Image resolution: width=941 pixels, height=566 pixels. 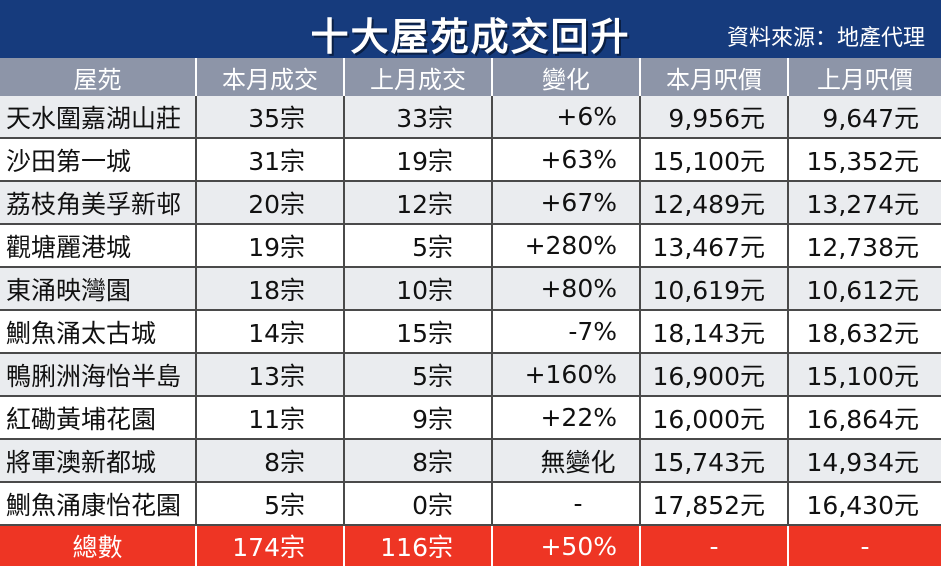 What do you see at coordinates (864, 160) in the screenshot?
I see `price-last-month: 15,352元` at bounding box center [864, 160].